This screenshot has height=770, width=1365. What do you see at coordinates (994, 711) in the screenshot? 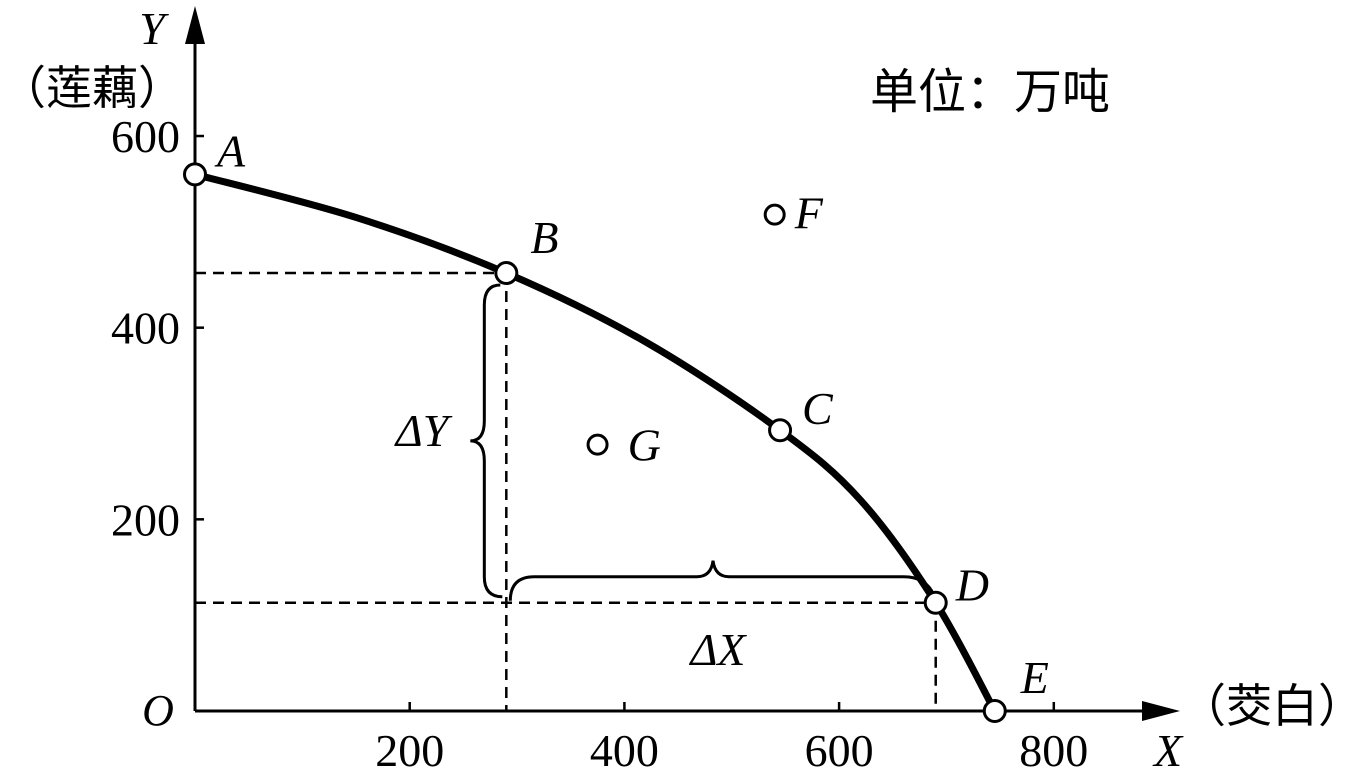
I see `point-e-marker` at bounding box center [994, 711].